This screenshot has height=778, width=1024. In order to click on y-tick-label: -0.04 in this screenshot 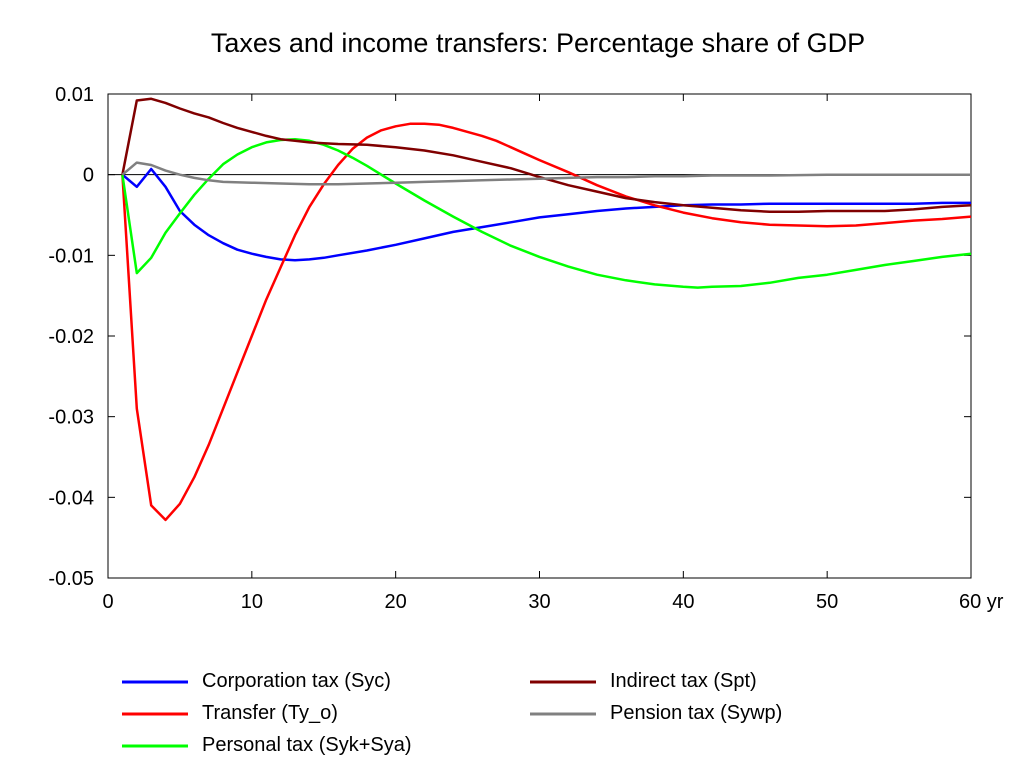, I will do `click(71, 498)`.